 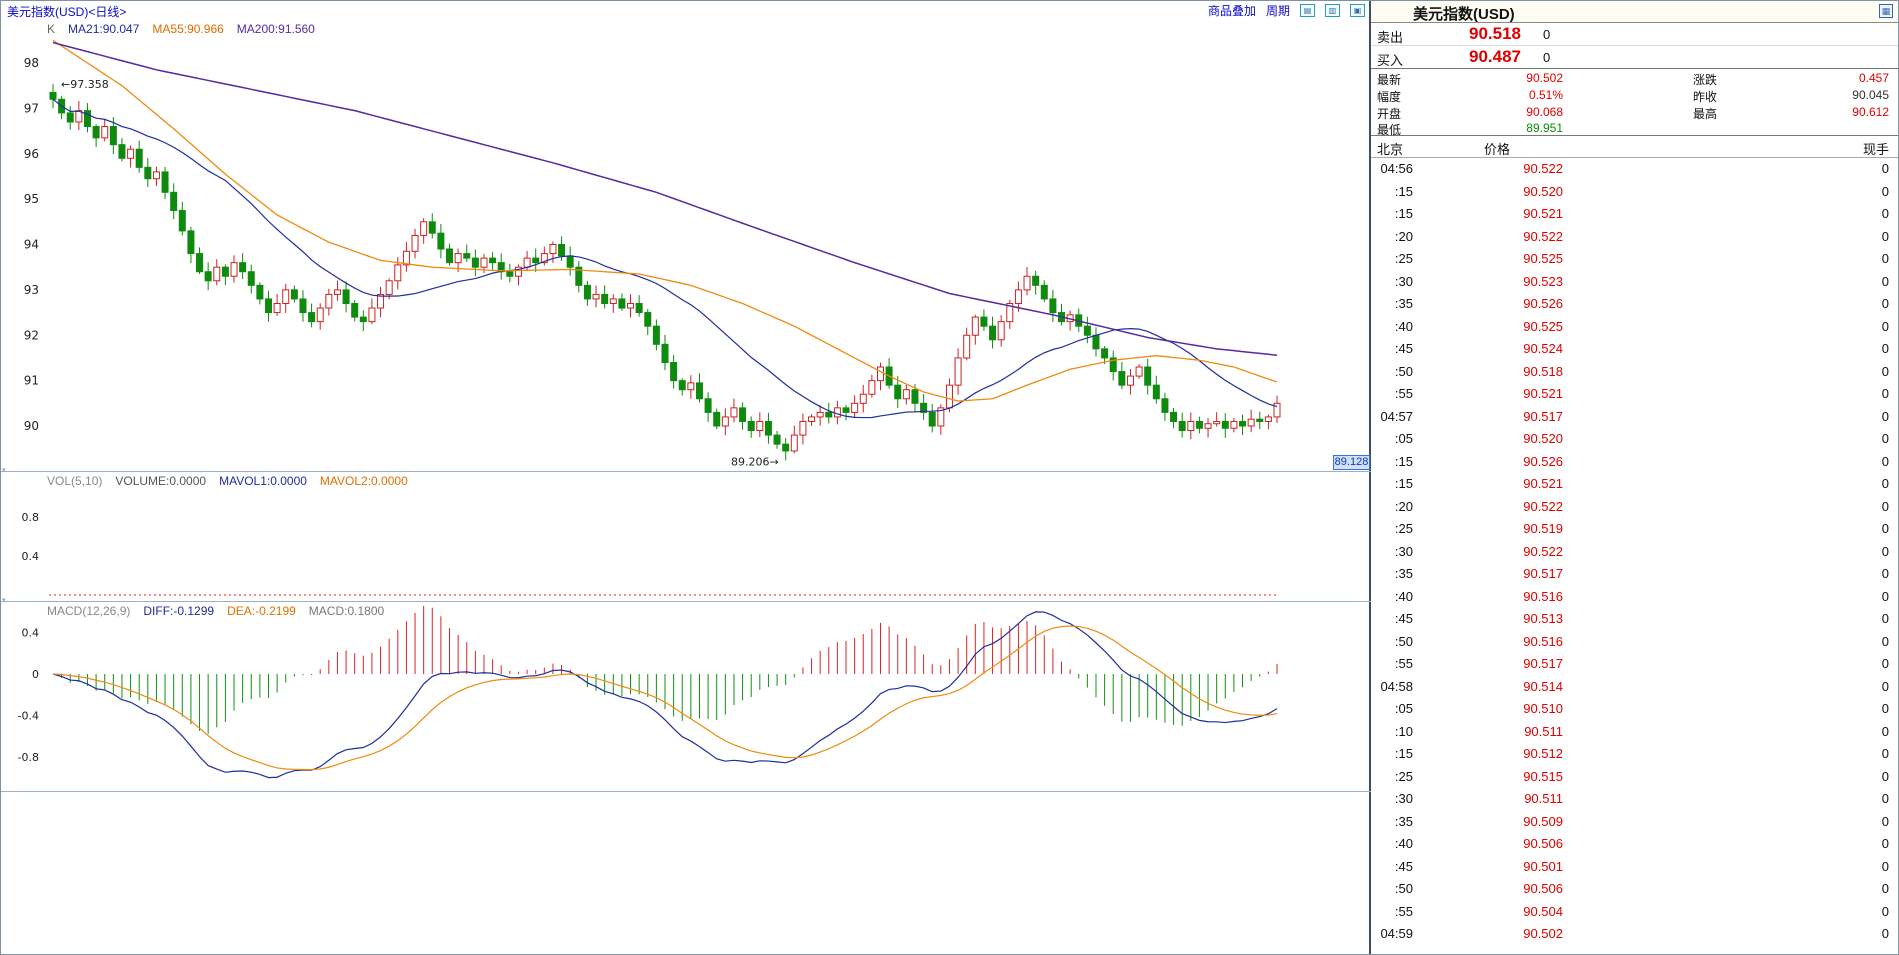 I want to click on k-axis-tick: 90, so click(x=31, y=426).